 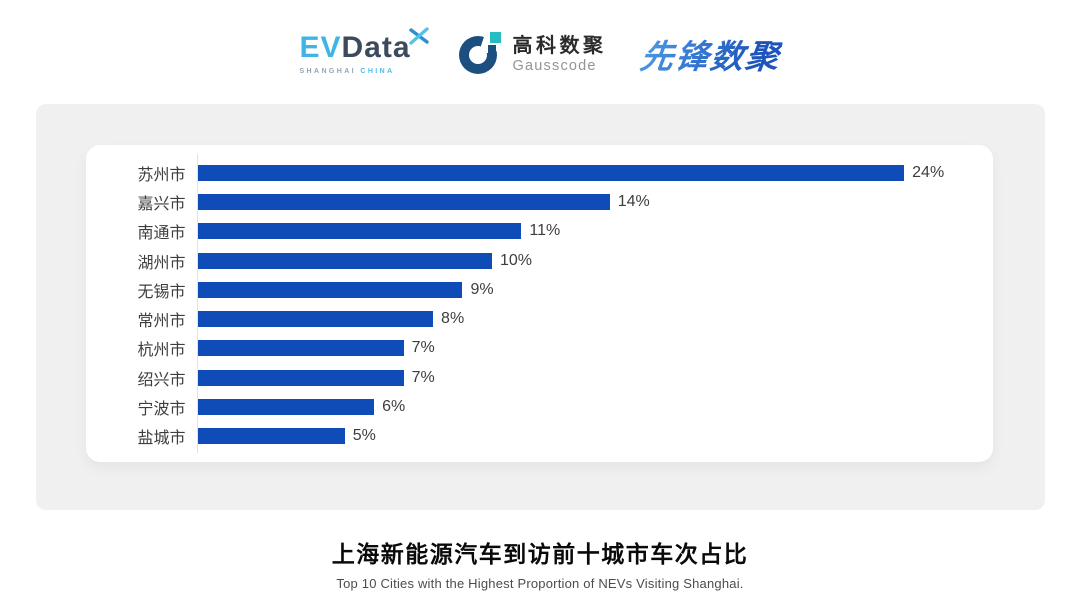 What do you see at coordinates (495, 37) in the screenshot?
I see `g-teal-square` at bounding box center [495, 37].